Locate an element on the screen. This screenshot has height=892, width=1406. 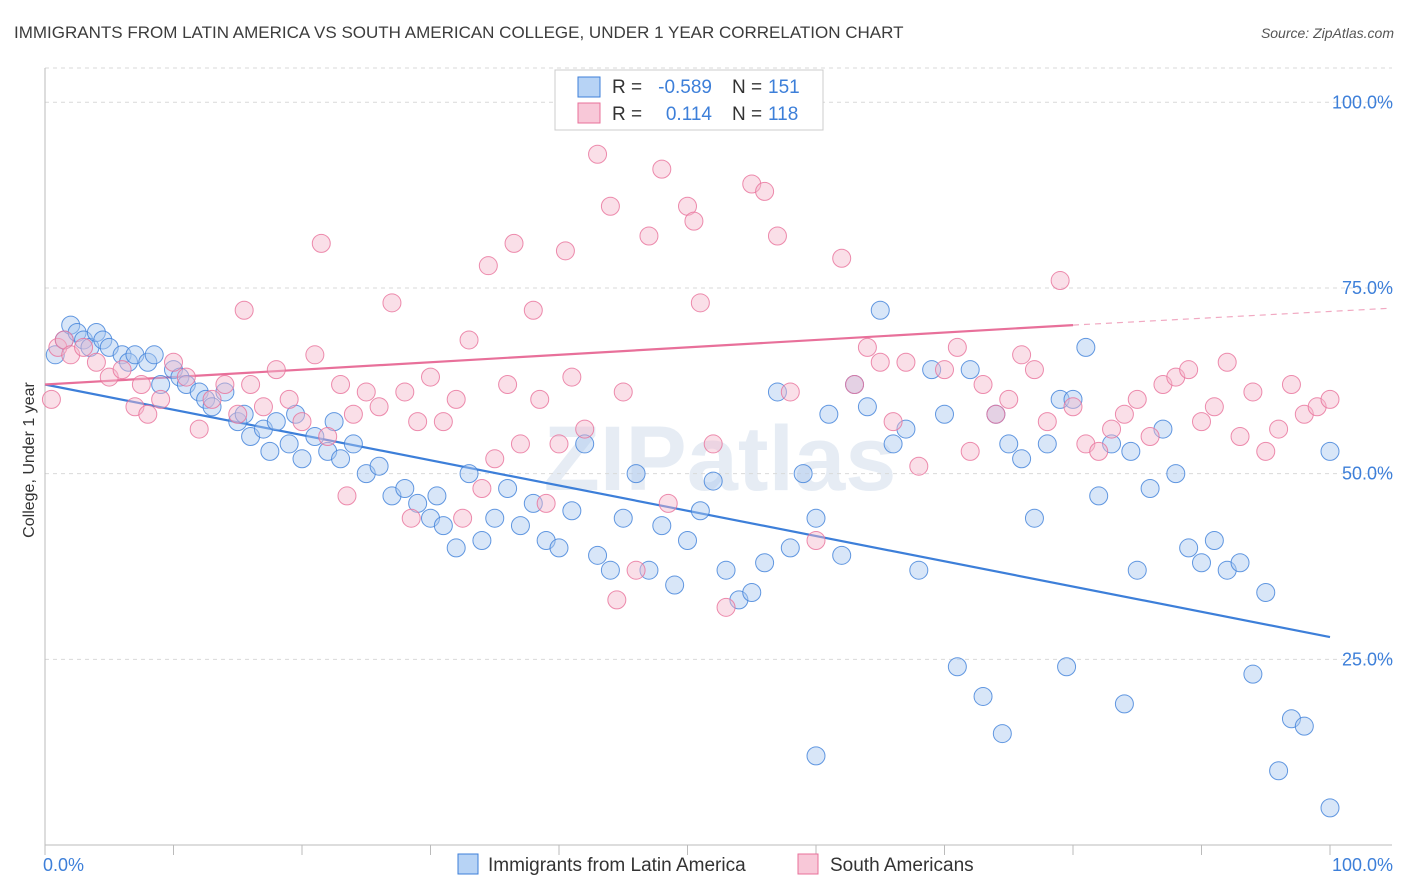
legend-box: R = -0.589 N = 151 R = 0.114 N = 118 is located at coordinates (689, 100).